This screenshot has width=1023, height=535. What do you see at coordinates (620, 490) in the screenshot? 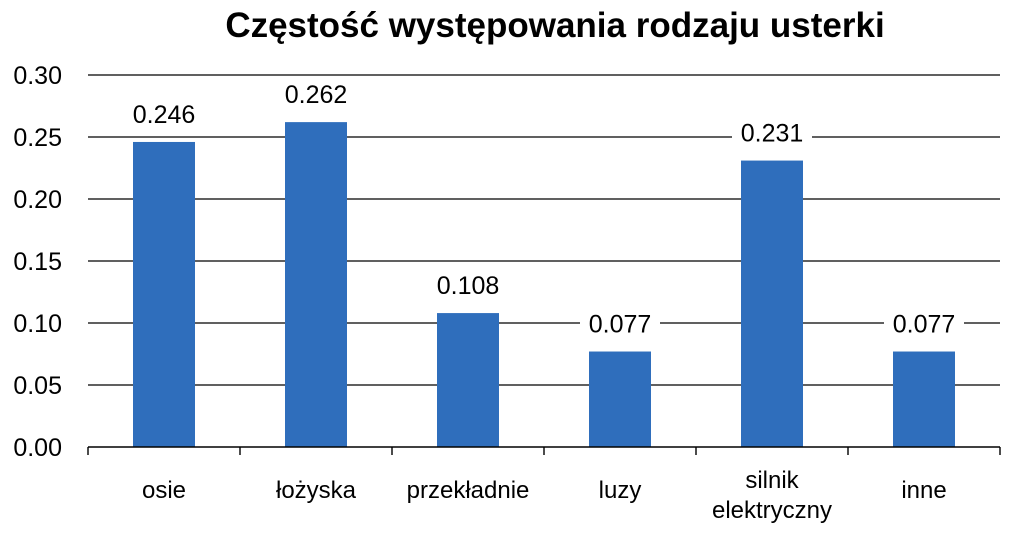
I see `category-label: luzy` at bounding box center [620, 490].